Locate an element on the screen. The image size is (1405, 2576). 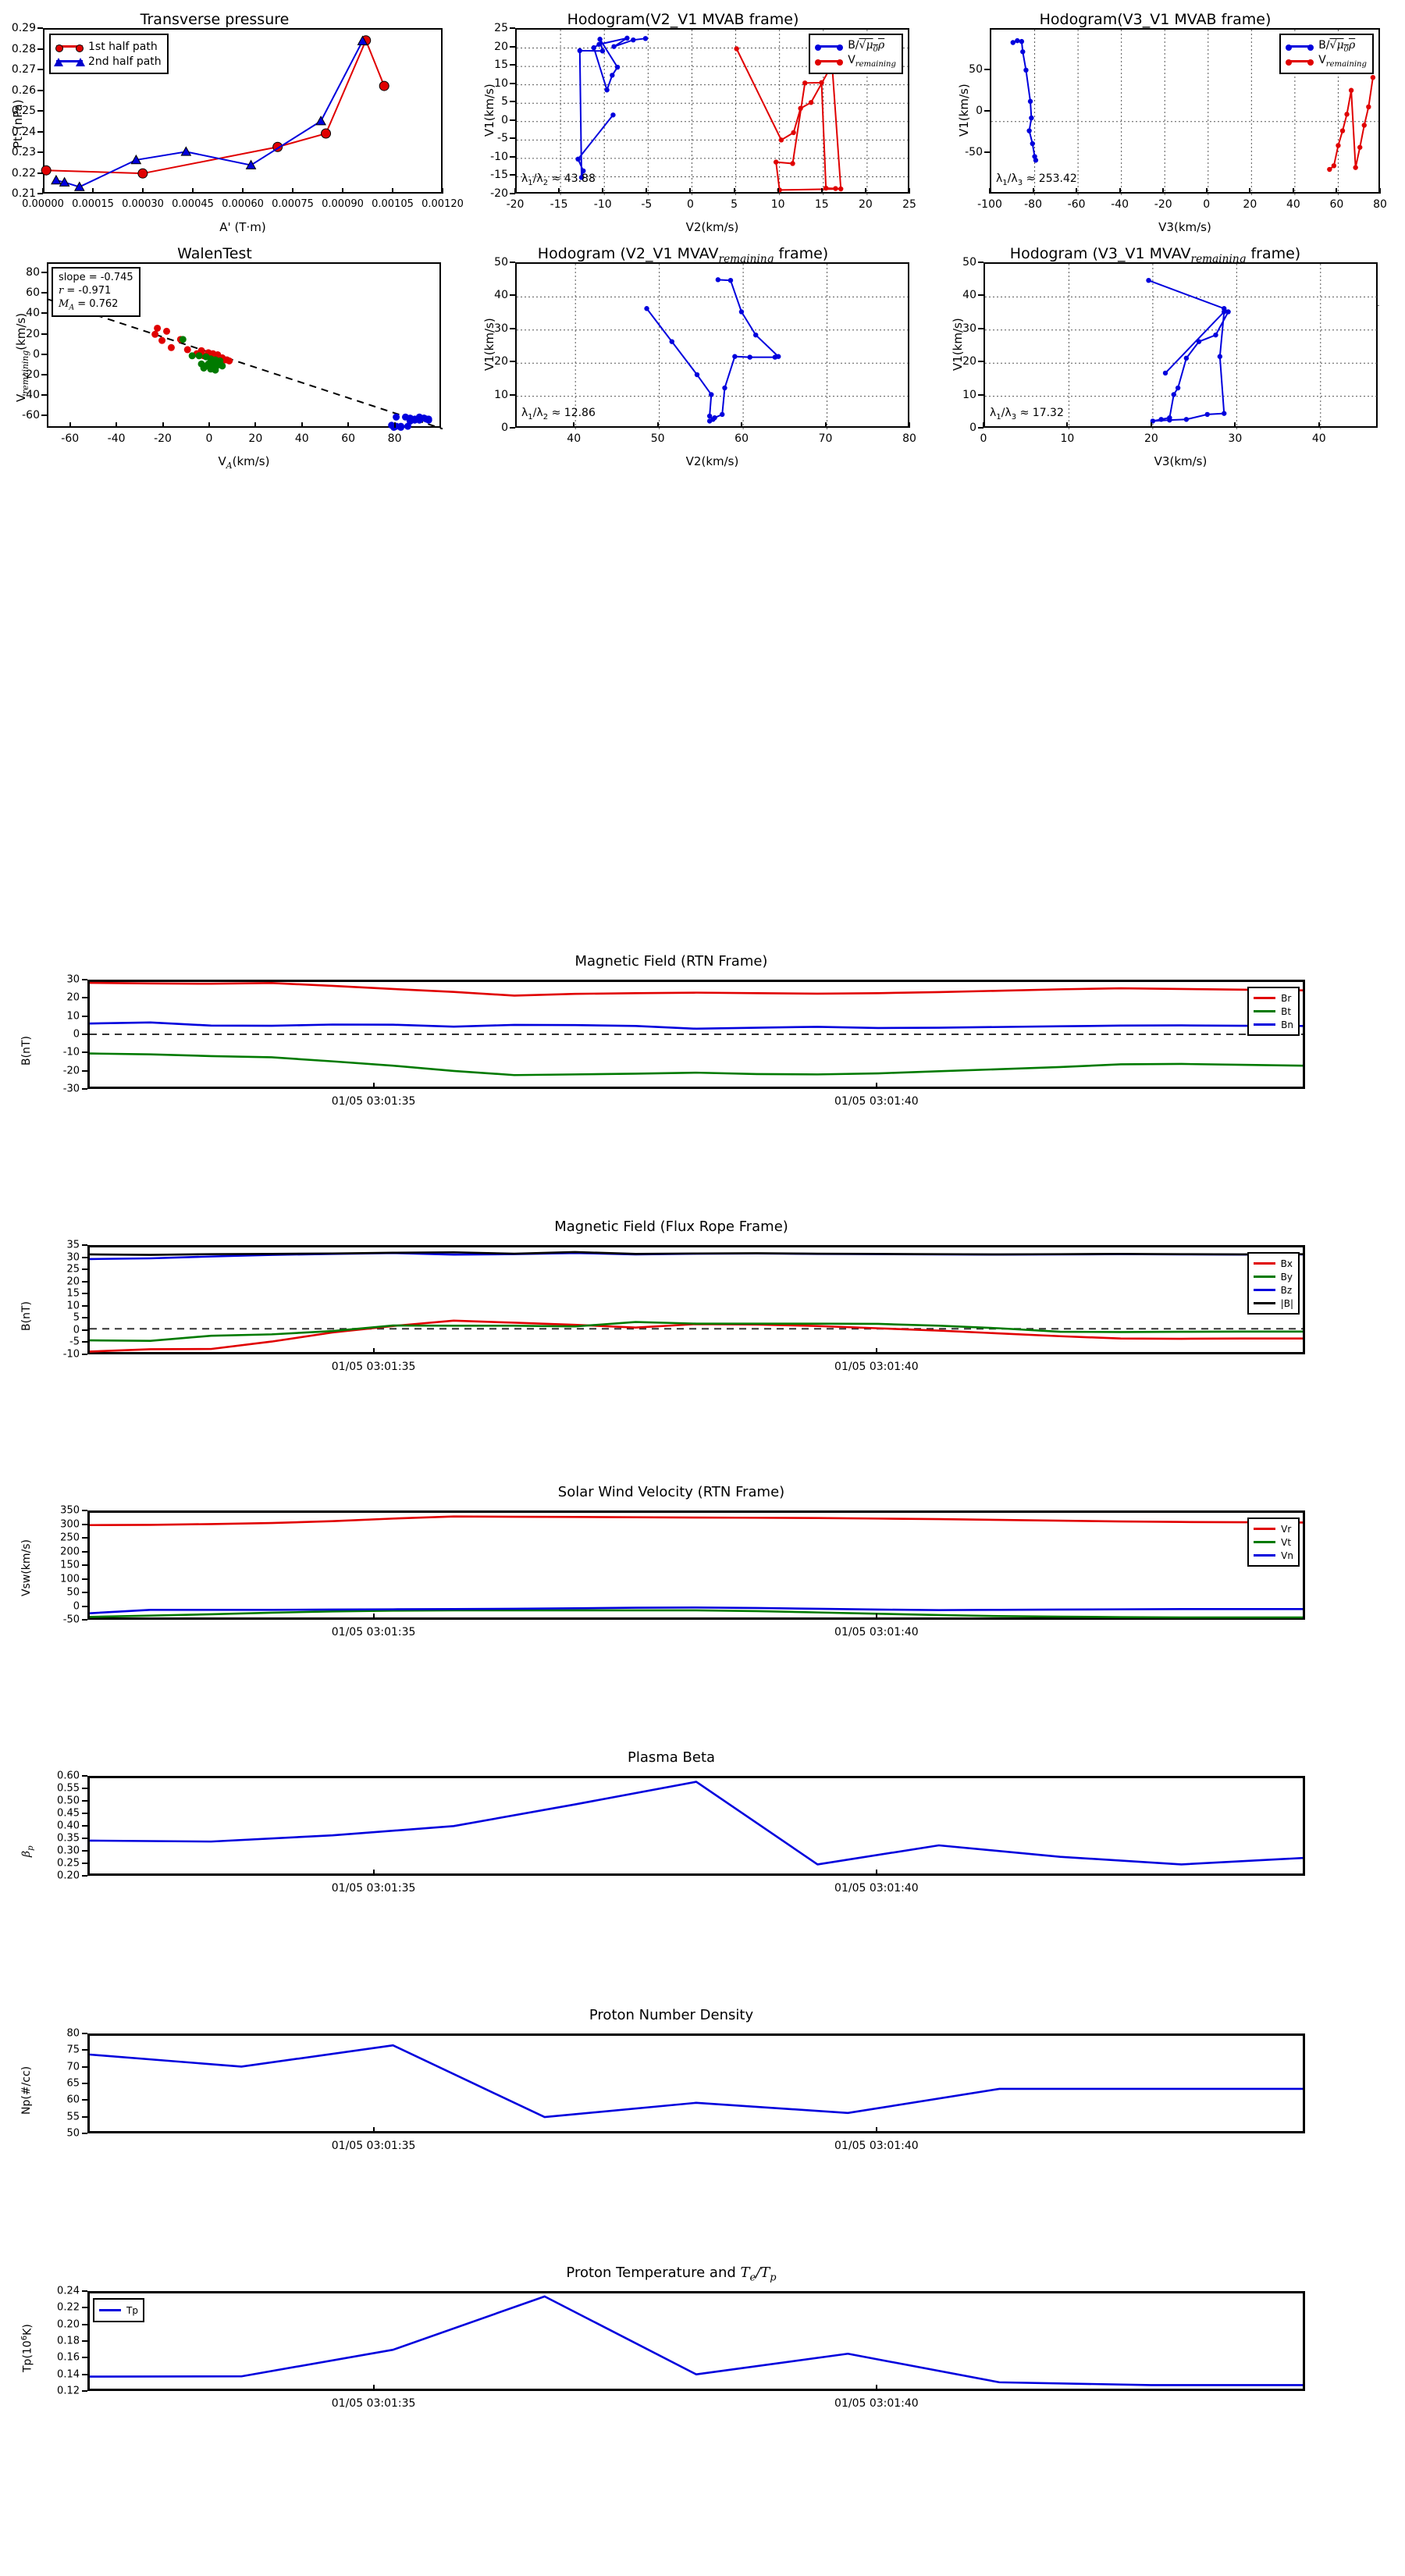
x-tick-label: 40 is located at coordinates (575, 439).